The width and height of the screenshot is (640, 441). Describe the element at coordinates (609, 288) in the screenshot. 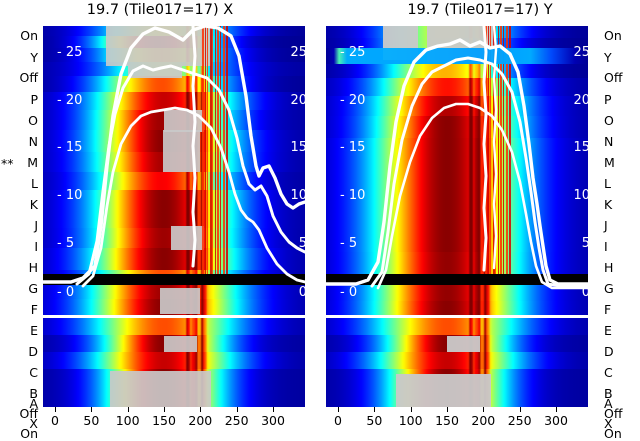

I see `y-category-label-right: G` at that location.